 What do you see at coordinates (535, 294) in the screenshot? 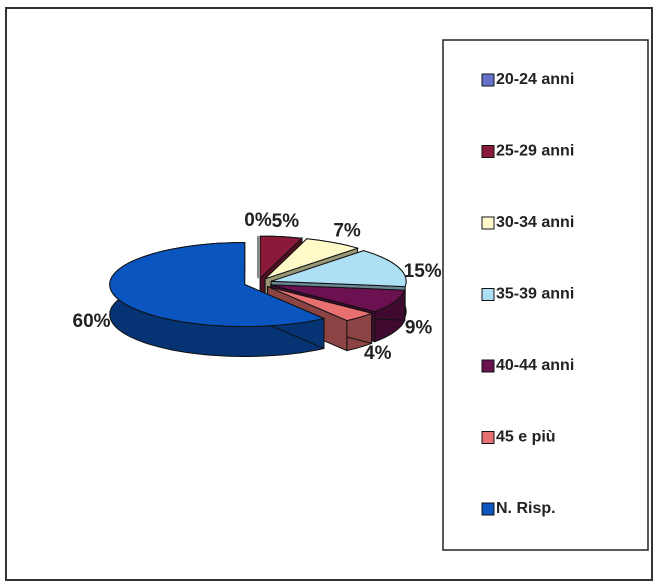
I see `legend-label: 35-39 anni` at bounding box center [535, 294].